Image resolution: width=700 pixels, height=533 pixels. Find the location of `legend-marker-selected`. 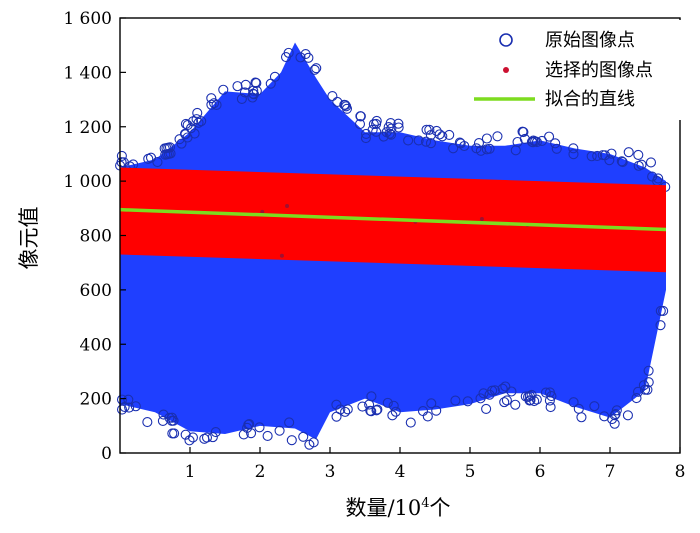

legend-marker-selected is located at coordinates (506, 70).